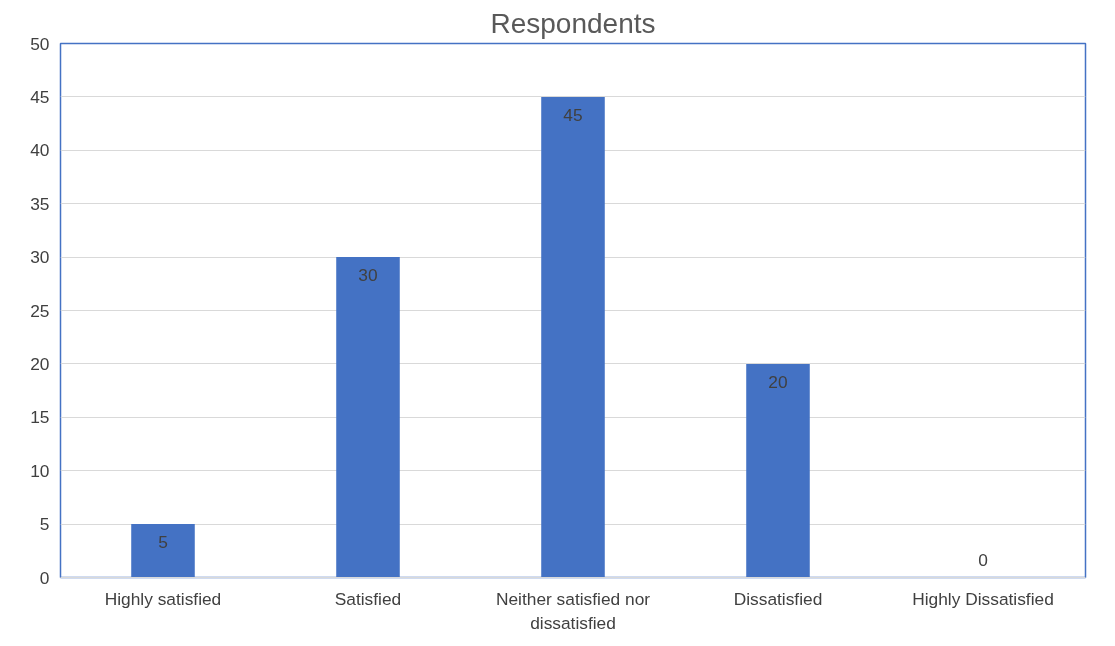  I want to click on y-tick-label: 45, so click(40, 96).